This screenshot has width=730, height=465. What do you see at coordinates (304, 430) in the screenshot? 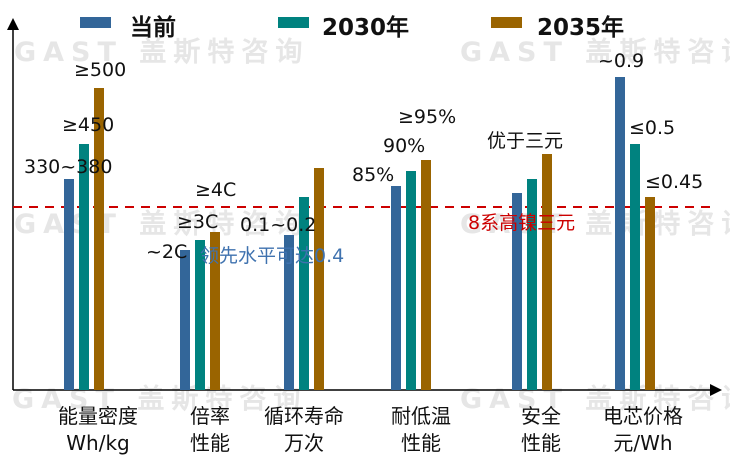
I see `category-label-cycle: 循环寿命 万次` at bounding box center [304, 430].